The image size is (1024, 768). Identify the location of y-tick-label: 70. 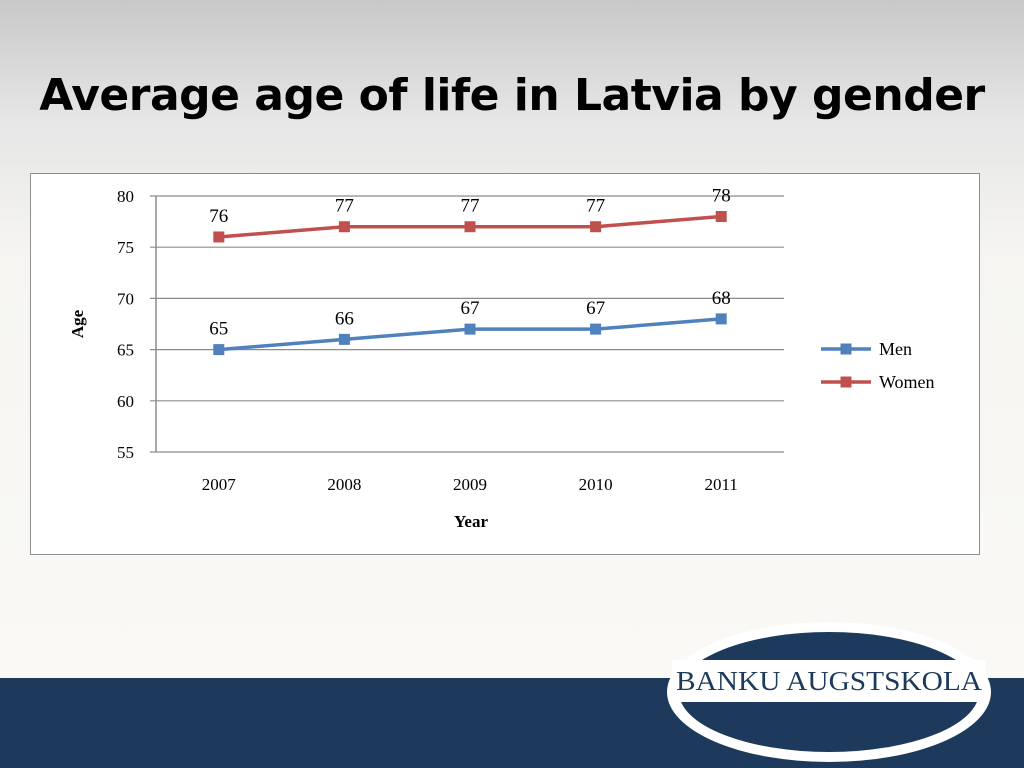
(125, 298).